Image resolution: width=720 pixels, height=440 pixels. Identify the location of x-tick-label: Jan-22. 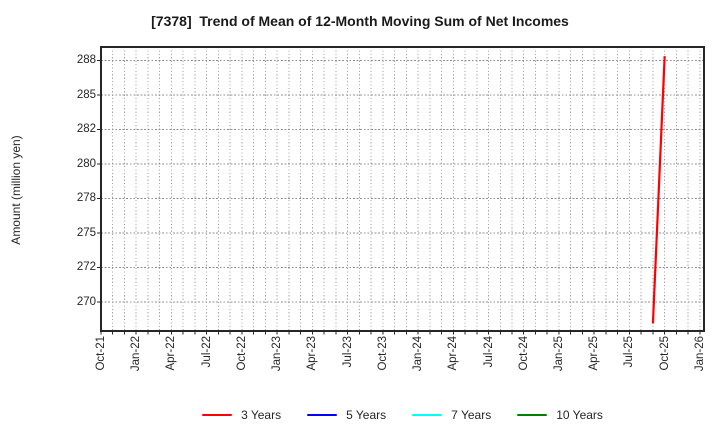
(136, 354).